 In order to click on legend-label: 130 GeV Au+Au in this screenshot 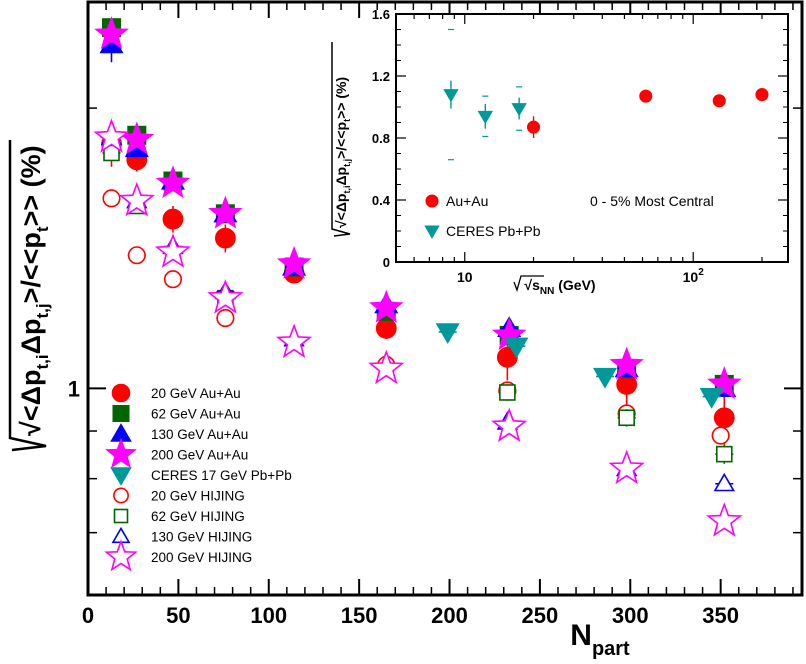, I will do `click(199, 434)`.